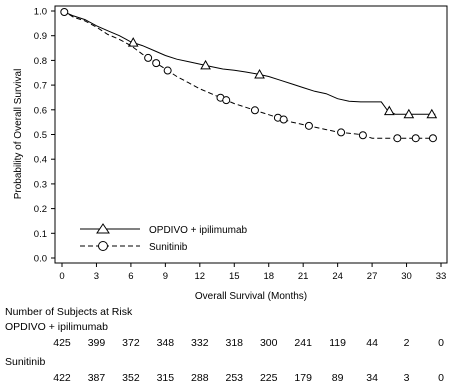 This screenshot has width=452, height=387. What do you see at coordinates (441, 378) in the screenshot?
I see `at-risk-count-1-11: 0` at bounding box center [441, 378].